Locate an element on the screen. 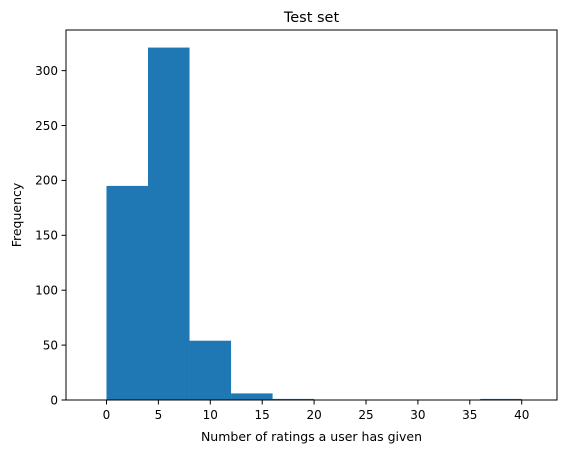 Image resolution: width=571 pixels, height=457 pixels. y-tick-label: 150 is located at coordinates (46, 236).